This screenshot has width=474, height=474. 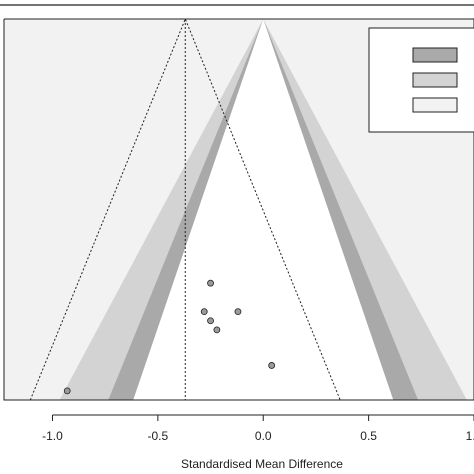 What do you see at coordinates (470, 436) in the screenshot?
I see `x-tick-label-5: 1.0` at bounding box center [470, 436].